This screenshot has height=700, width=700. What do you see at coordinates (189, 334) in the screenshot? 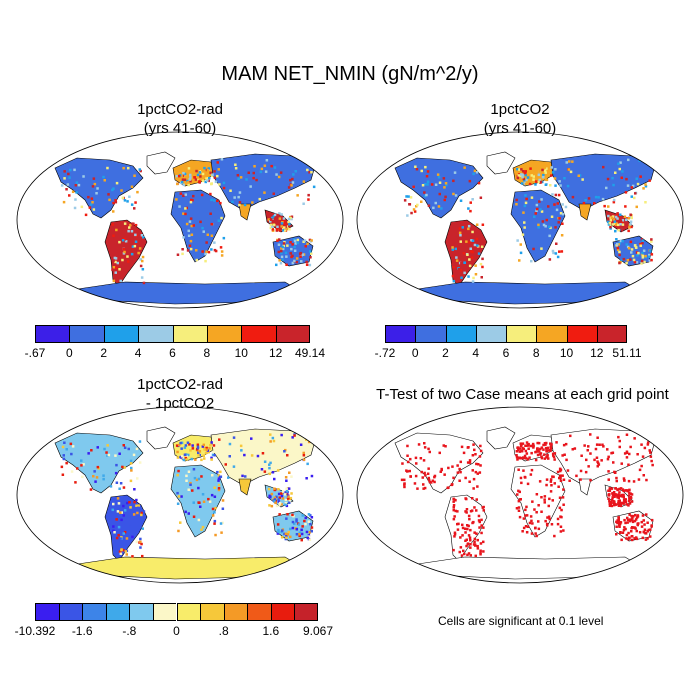
I see `colorbar-1-swatch` at bounding box center [189, 334].